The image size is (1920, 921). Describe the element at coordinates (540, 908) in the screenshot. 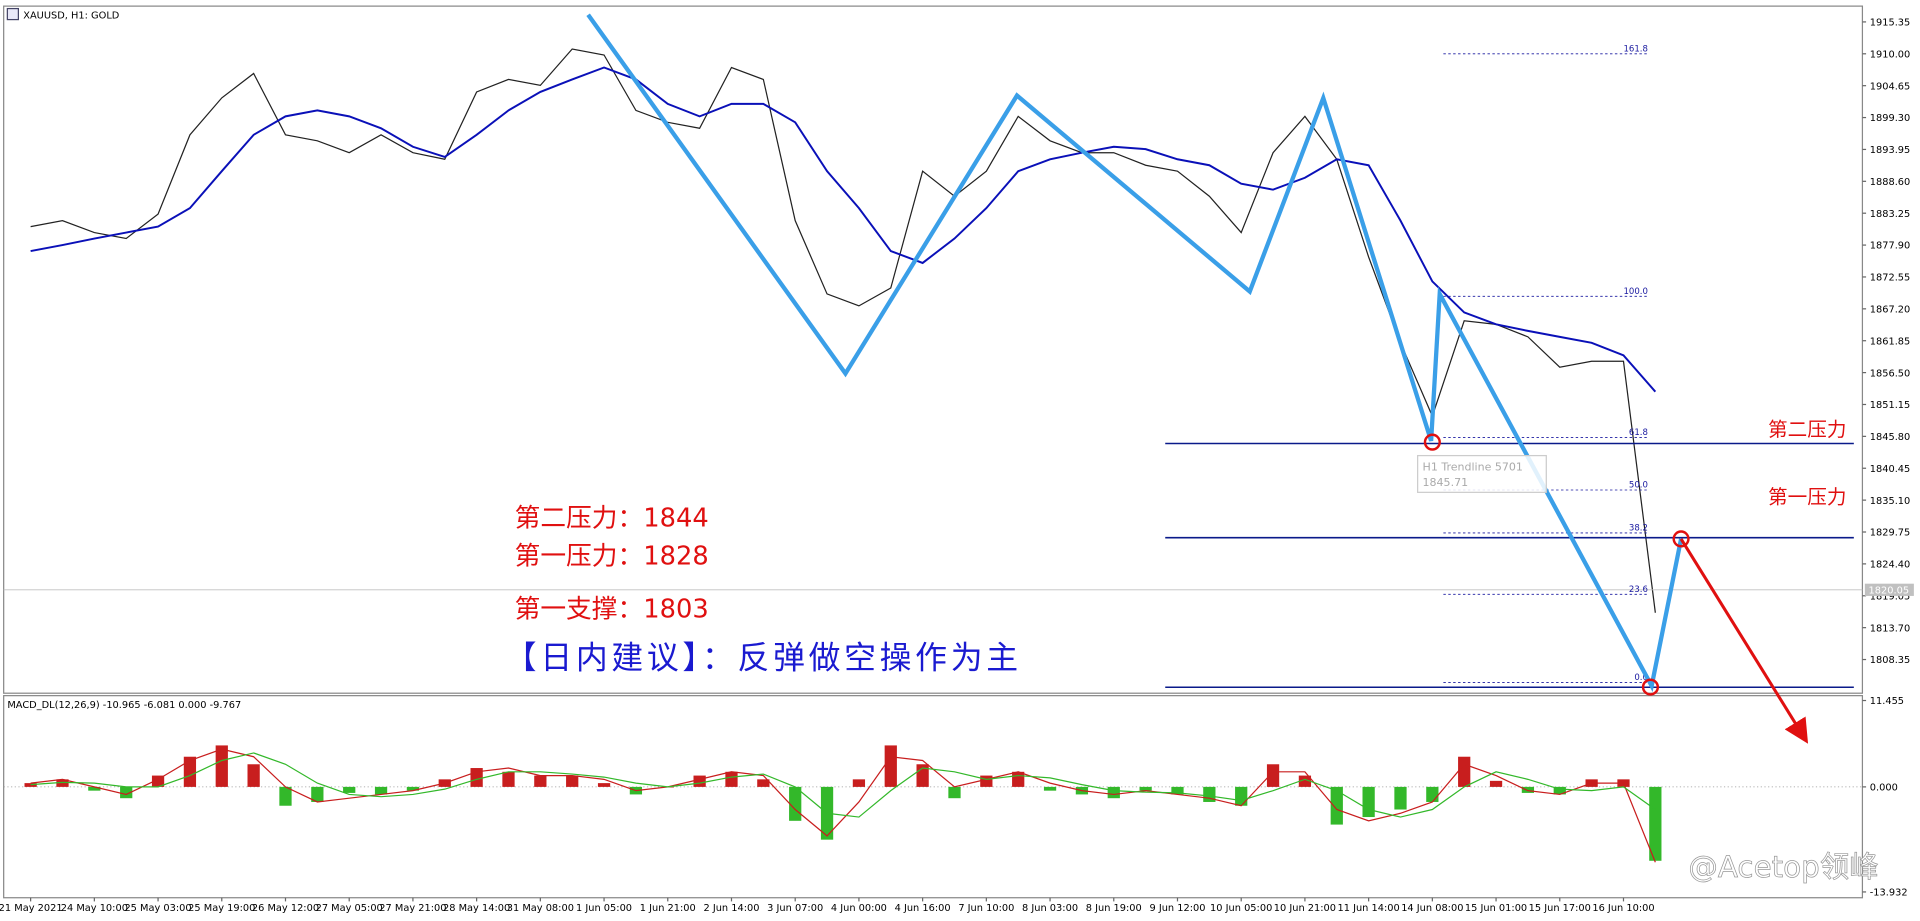

I see `x-tick-label: 31 May 08:00` at that location.